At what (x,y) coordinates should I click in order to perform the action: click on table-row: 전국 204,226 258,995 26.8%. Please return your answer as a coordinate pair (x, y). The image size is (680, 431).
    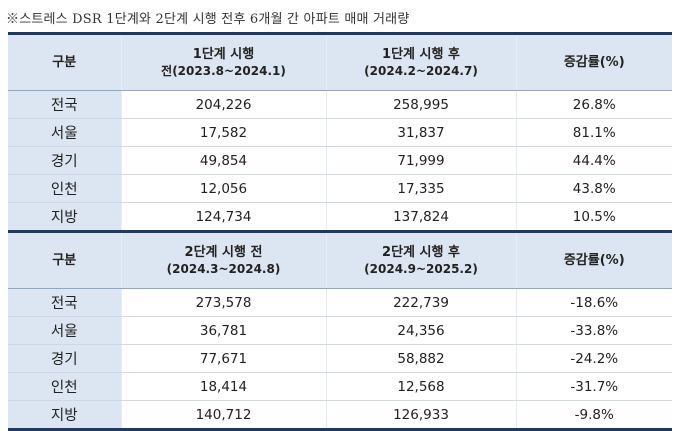
    Looking at the image, I should click on (340, 104).